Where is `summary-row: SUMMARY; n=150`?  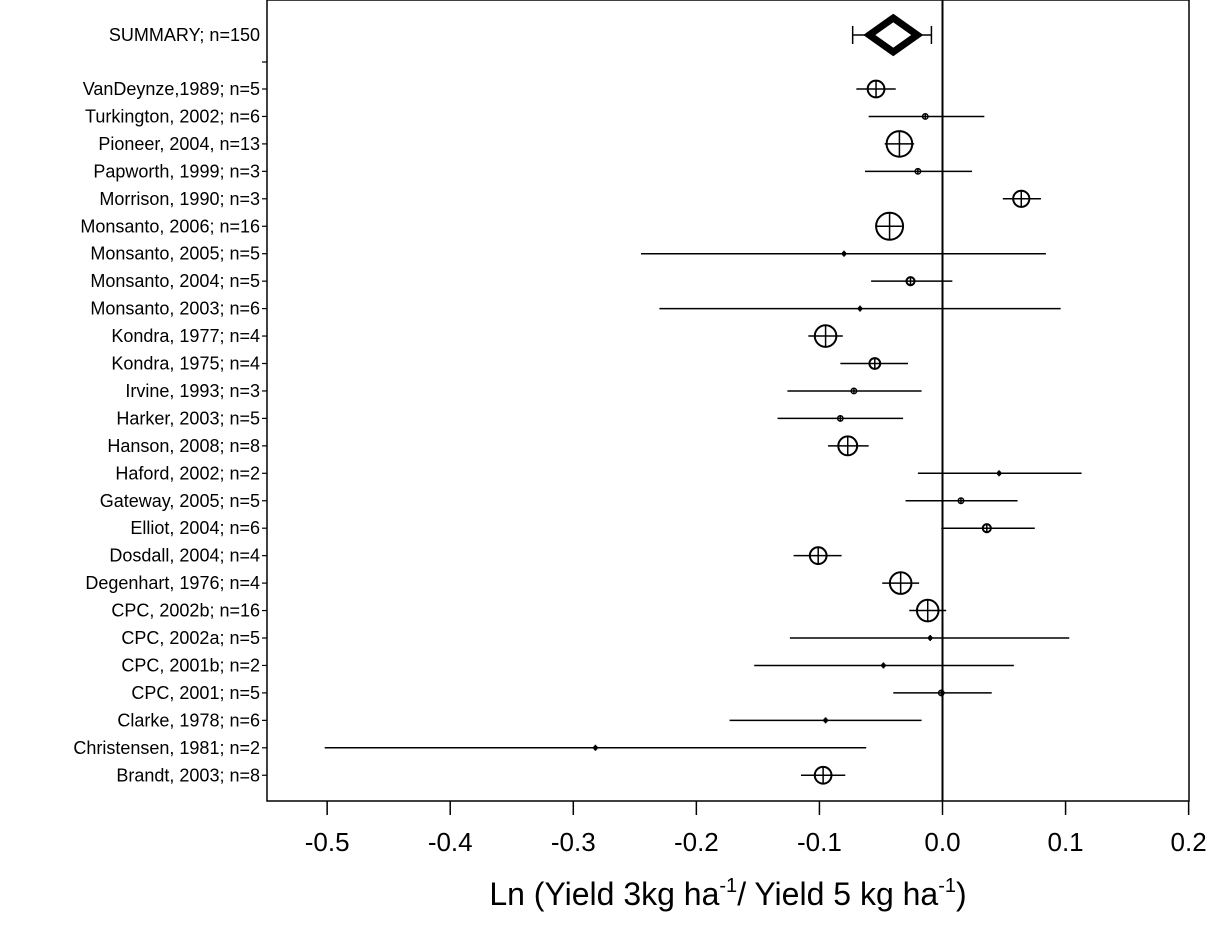
summary-row: SUMMARY; n=150 is located at coordinates (521, 35).